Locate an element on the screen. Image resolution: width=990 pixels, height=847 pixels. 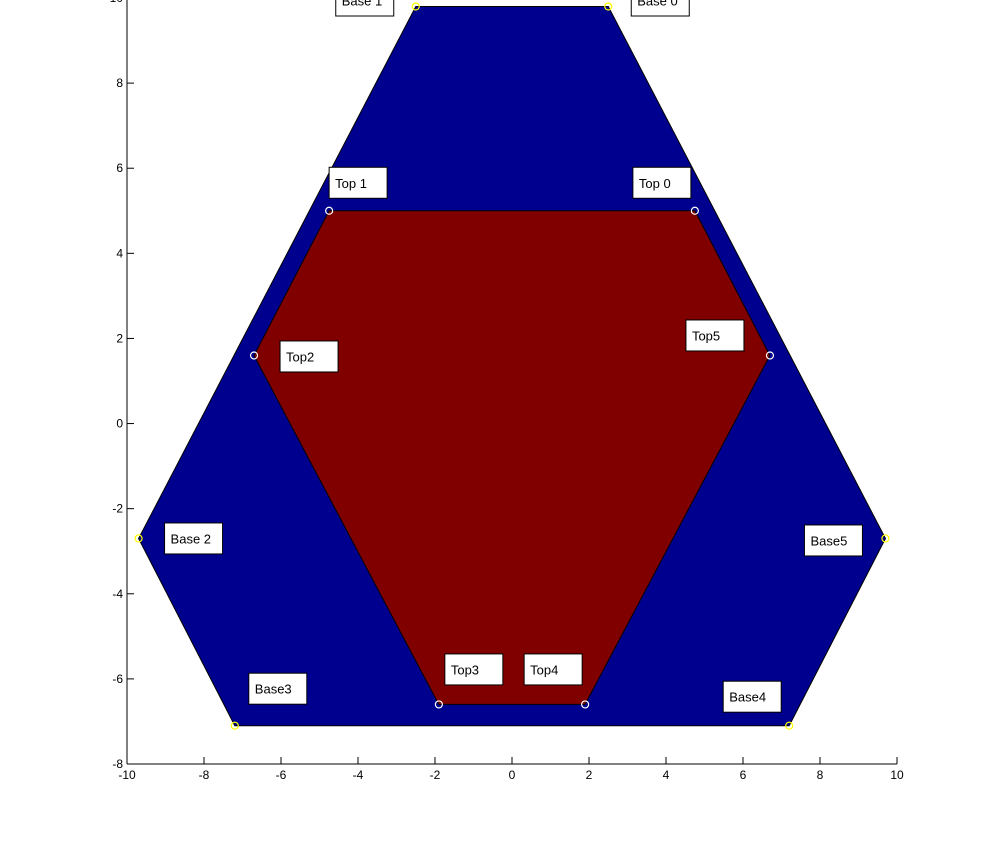
vertex-label: Top2 is located at coordinates (300, 356).